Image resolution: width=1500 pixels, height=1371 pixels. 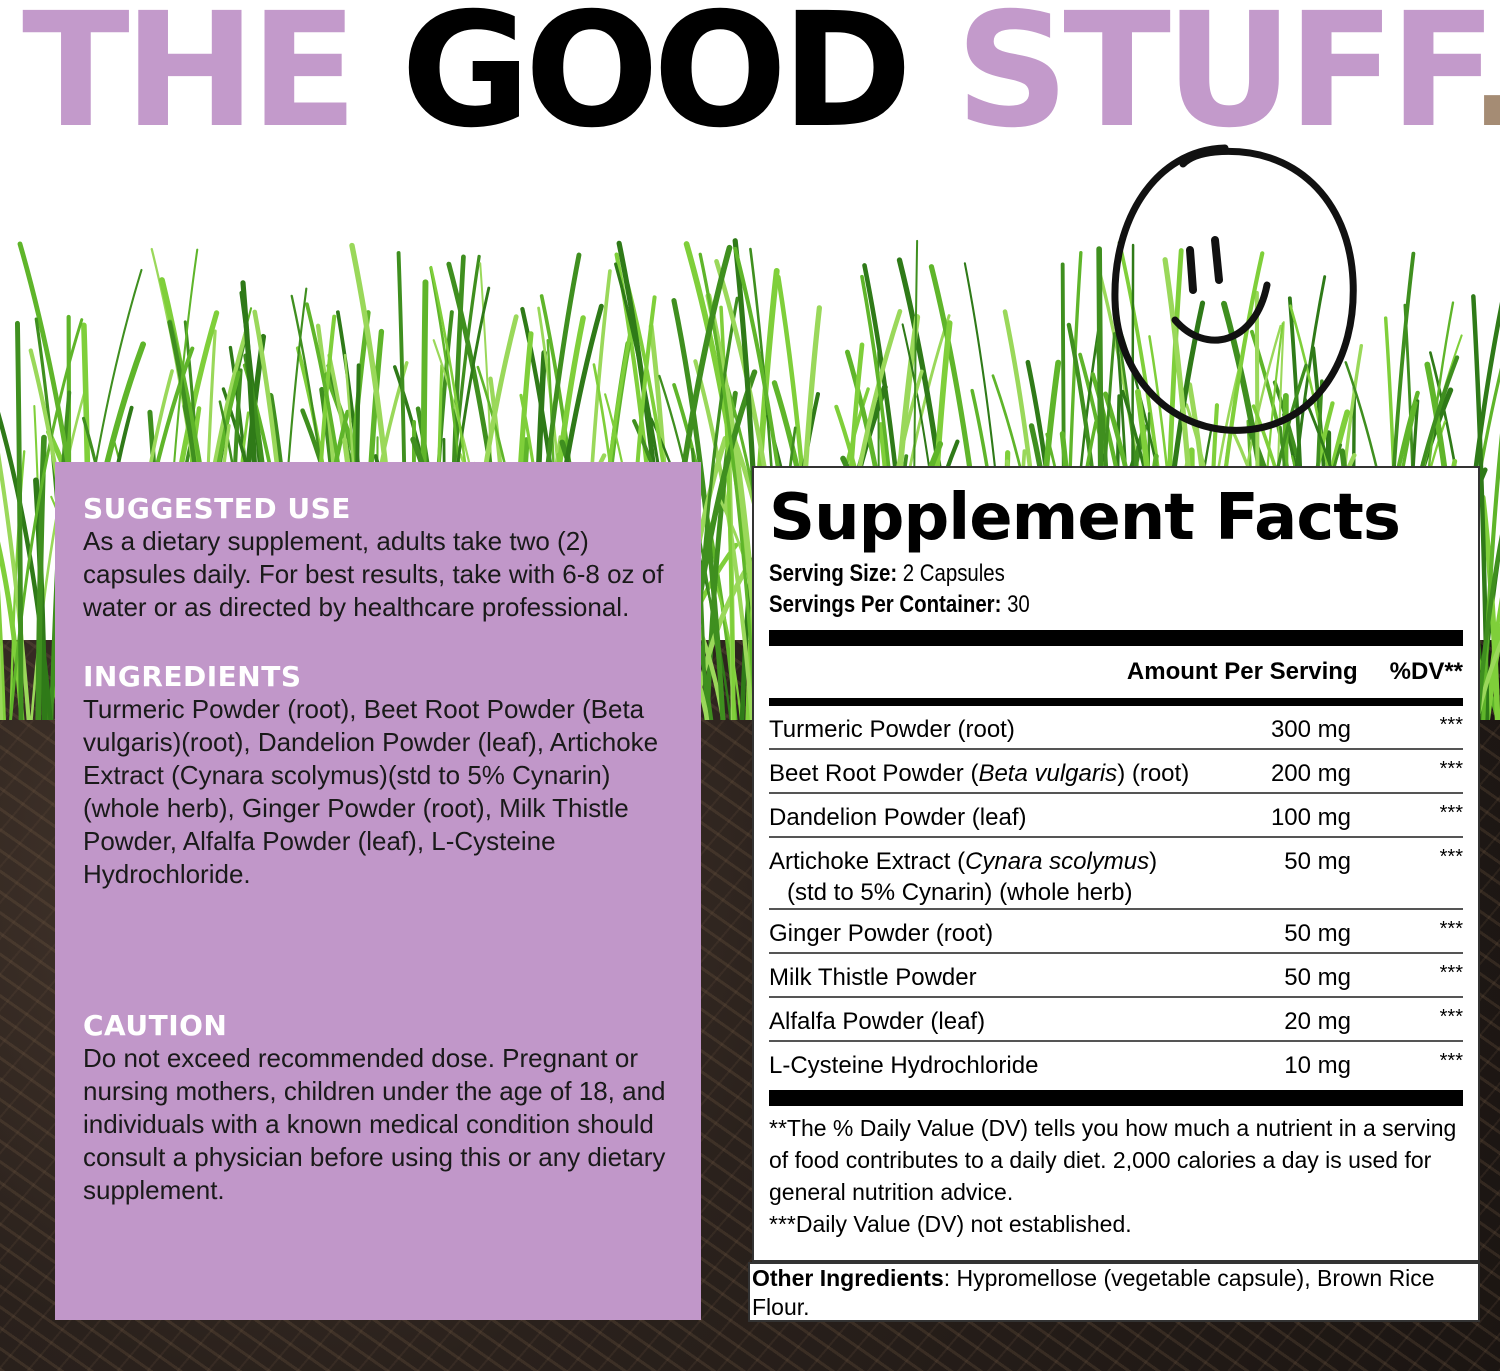 I want to click on table-row: Milk Thistle Powder 50 mg ***, so click(x=1116, y=976).